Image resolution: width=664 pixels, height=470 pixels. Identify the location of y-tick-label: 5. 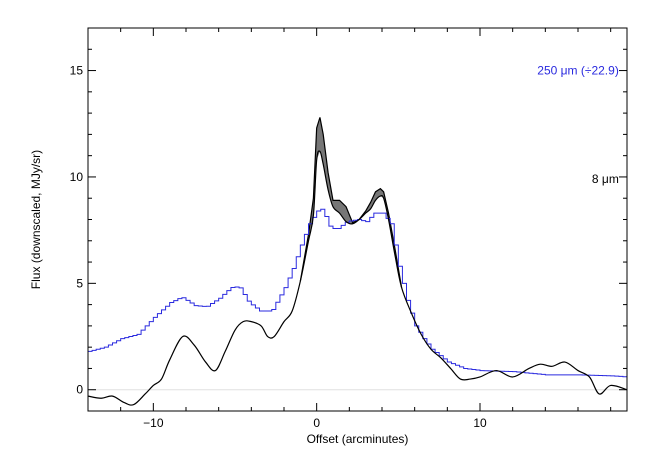
(79, 283).